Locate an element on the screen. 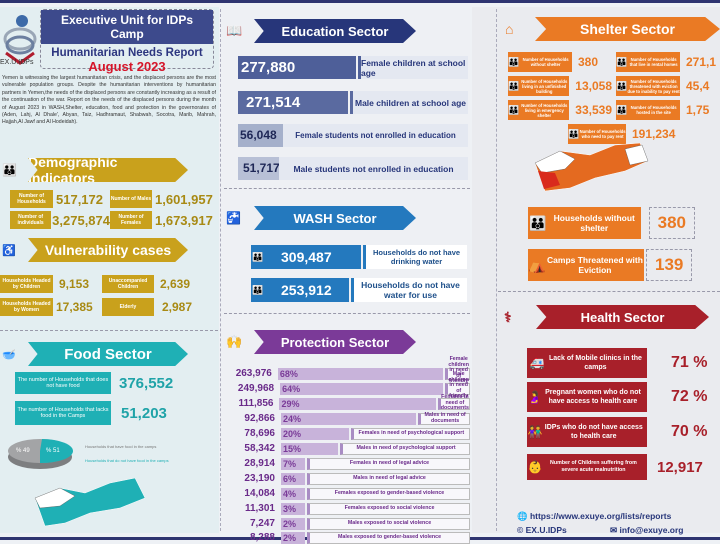 Image resolution: width=720 pixels, height=544 pixels. pregnant-woman-icon: 🤰 is located at coordinates (534, 396).